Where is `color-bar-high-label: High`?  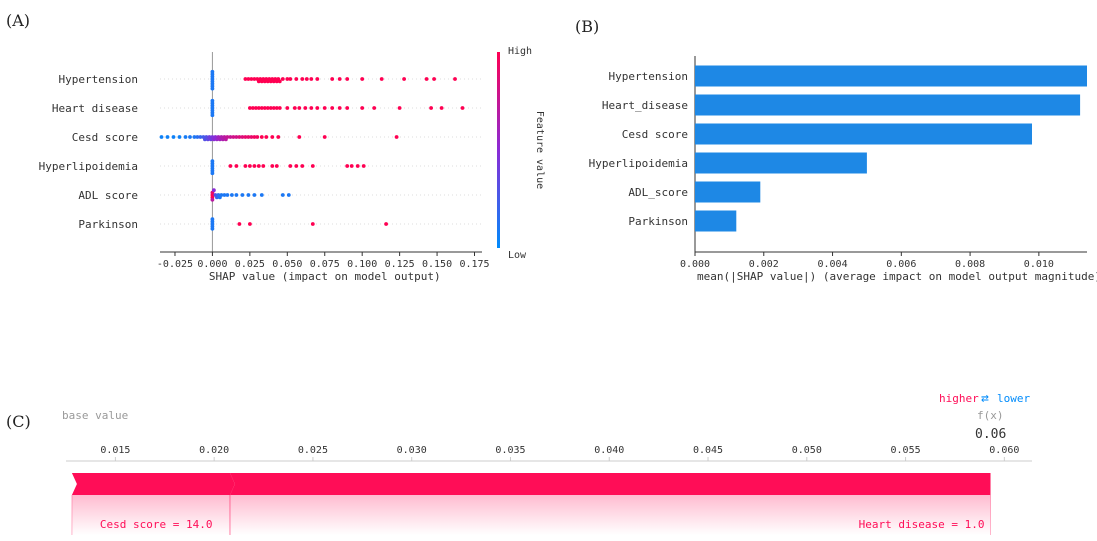 color-bar-high-label: High is located at coordinates (520, 51).